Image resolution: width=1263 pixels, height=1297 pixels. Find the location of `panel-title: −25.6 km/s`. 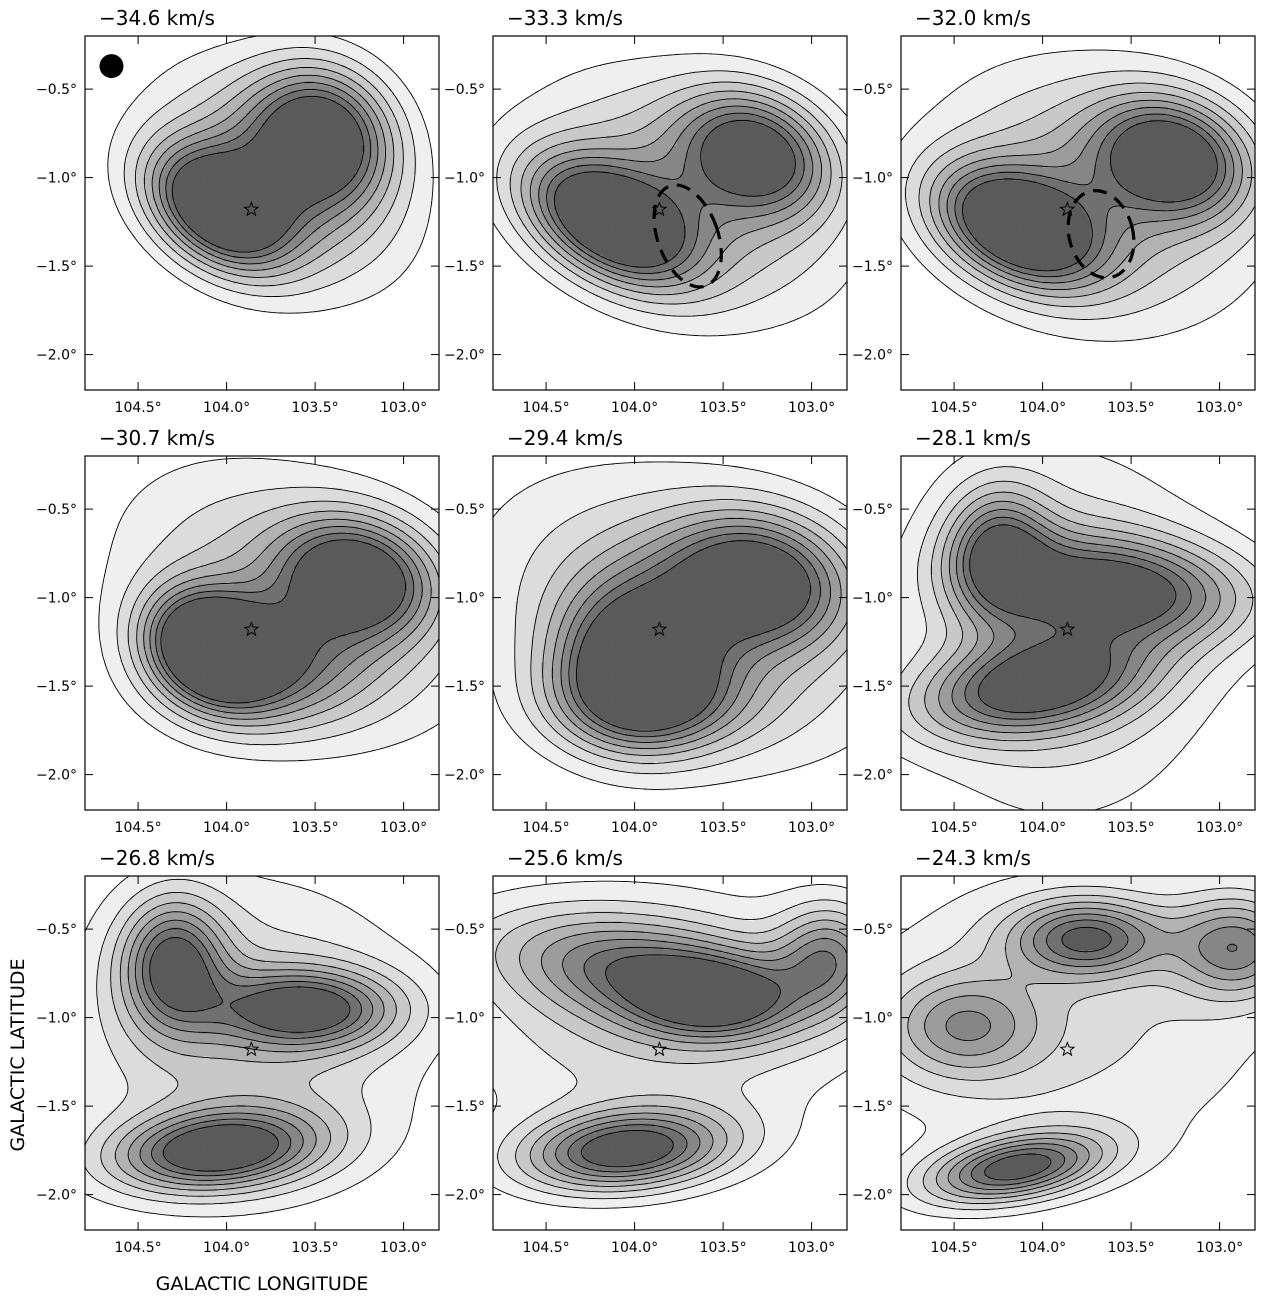

panel-title: −25.6 km/s is located at coordinates (565, 858).